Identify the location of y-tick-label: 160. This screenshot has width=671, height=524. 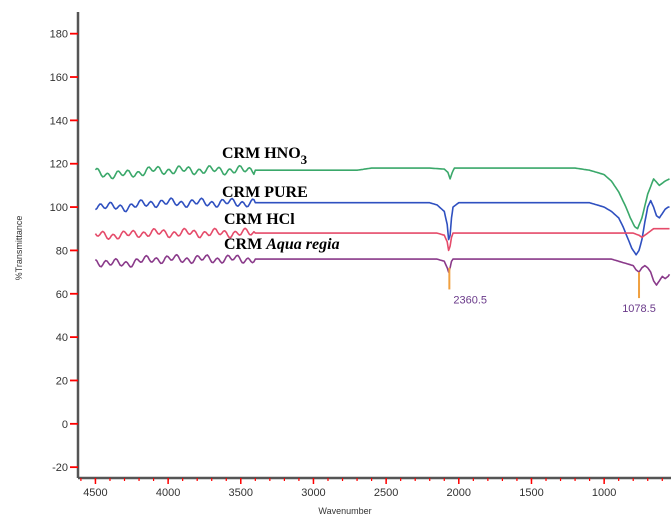
(59, 78).